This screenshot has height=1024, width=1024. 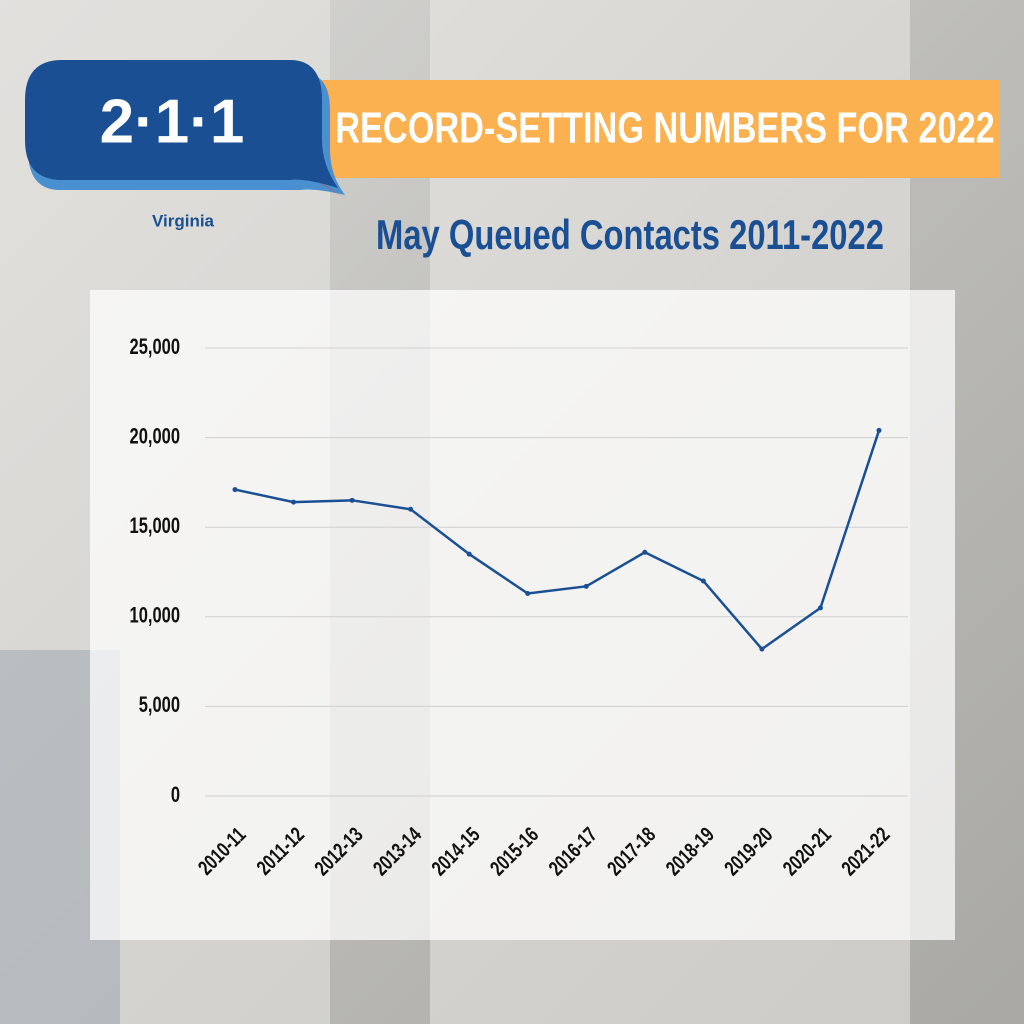 I want to click on banner-text: RECORD-SETTING NUMBERS FOR 2022, so click(x=664, y=128).